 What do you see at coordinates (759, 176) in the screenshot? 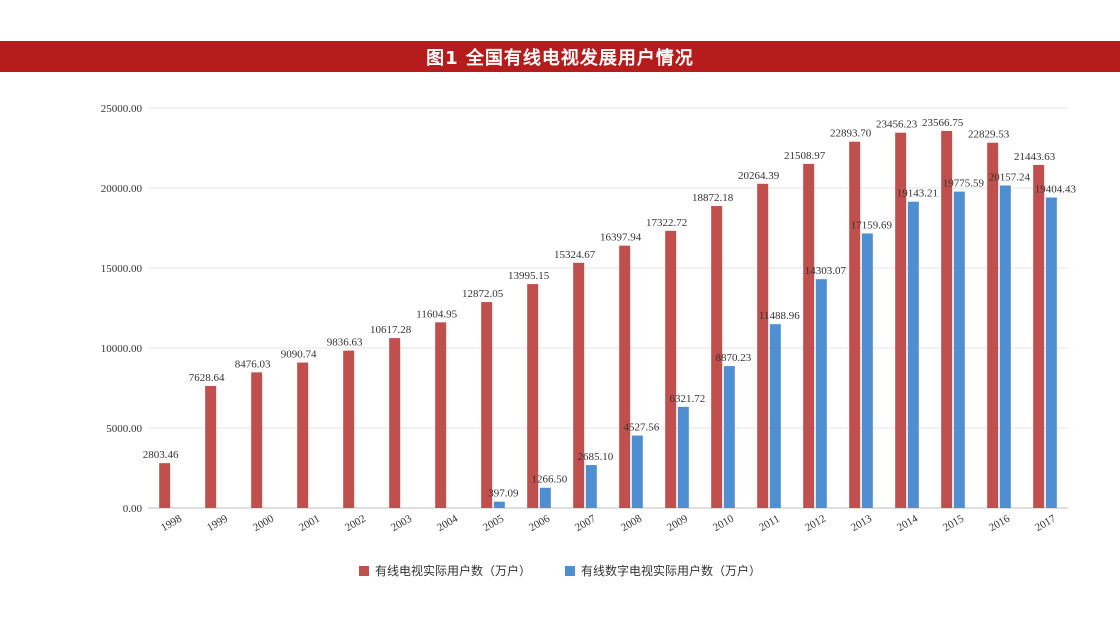
I see `data-label: 20264.39` at bounding box center [759, 176].